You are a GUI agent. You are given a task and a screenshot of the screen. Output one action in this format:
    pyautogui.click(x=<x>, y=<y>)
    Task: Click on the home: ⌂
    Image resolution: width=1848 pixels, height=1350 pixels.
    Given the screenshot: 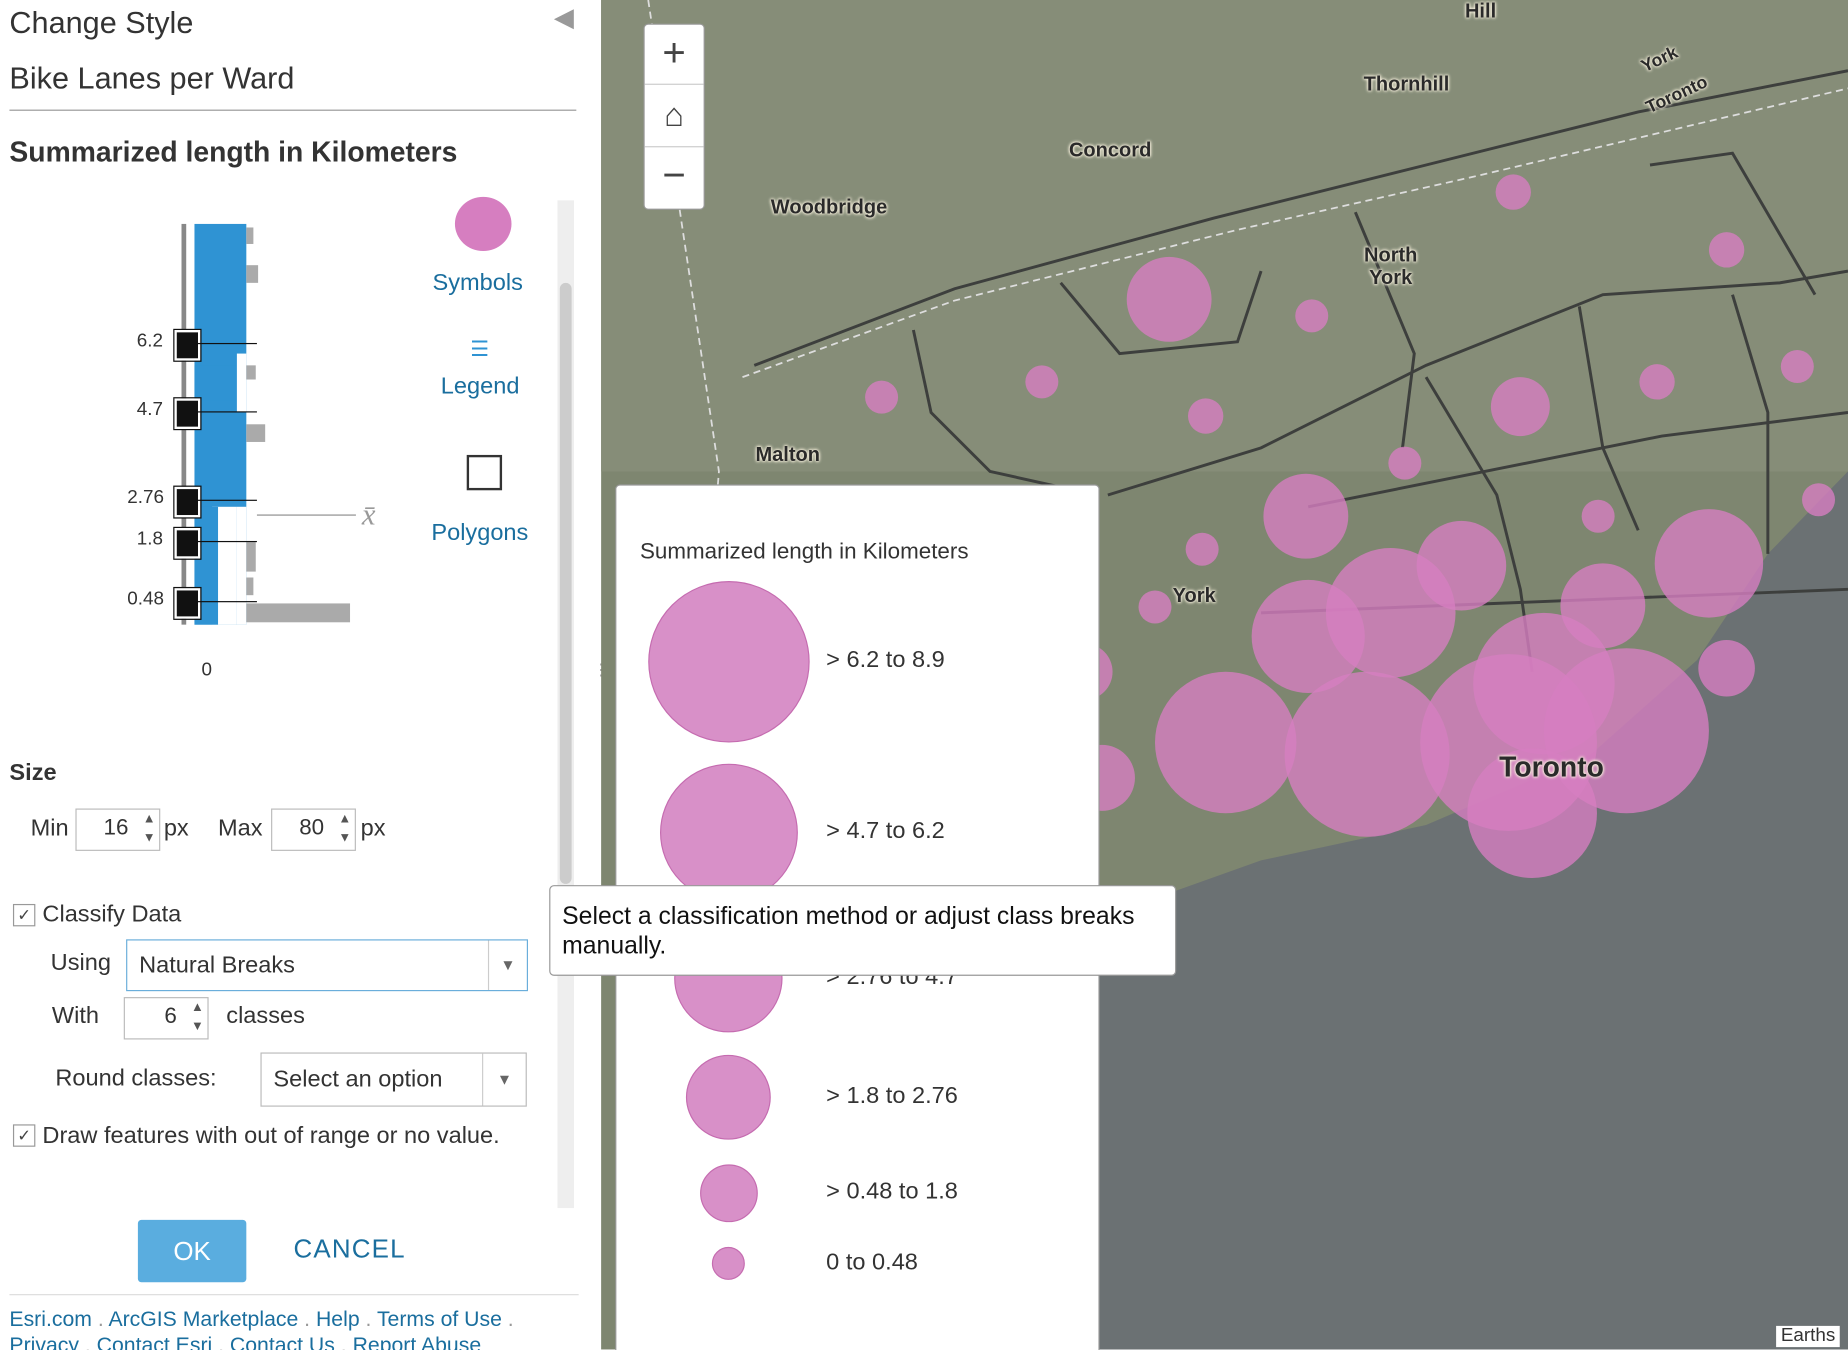 What is the action you would take?
    pyautogui.click(x=674, y=116)
    